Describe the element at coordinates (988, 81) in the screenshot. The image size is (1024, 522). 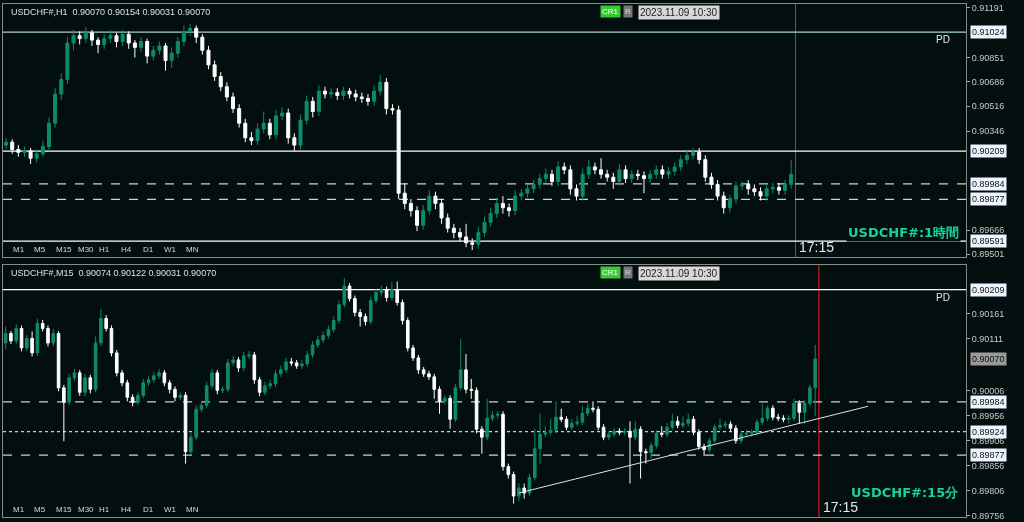
I see `y-tick-label: 0.90686` at that location.